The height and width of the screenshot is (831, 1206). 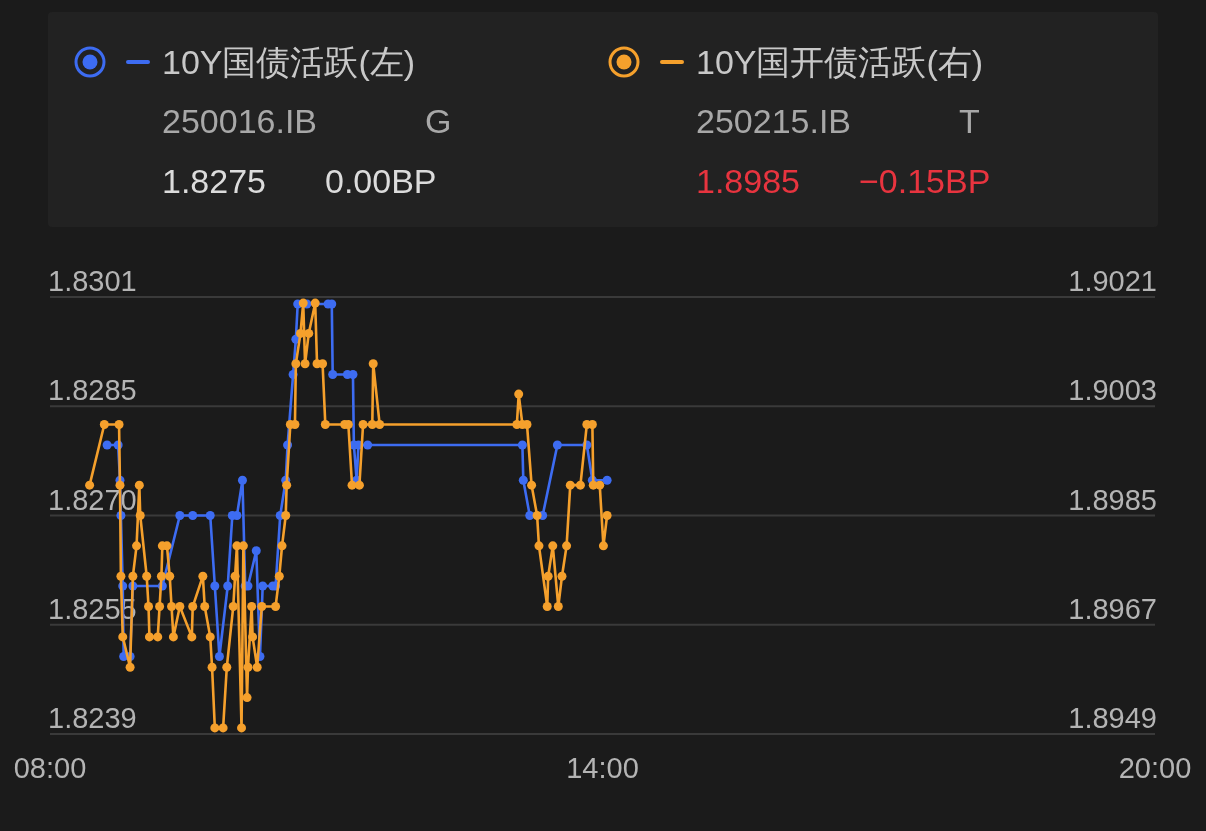 What do you see at coordinates (1112, 499) in the screenshot?
I see `y2-tick-label: 1.8985` at bounding box center [1112, 499].